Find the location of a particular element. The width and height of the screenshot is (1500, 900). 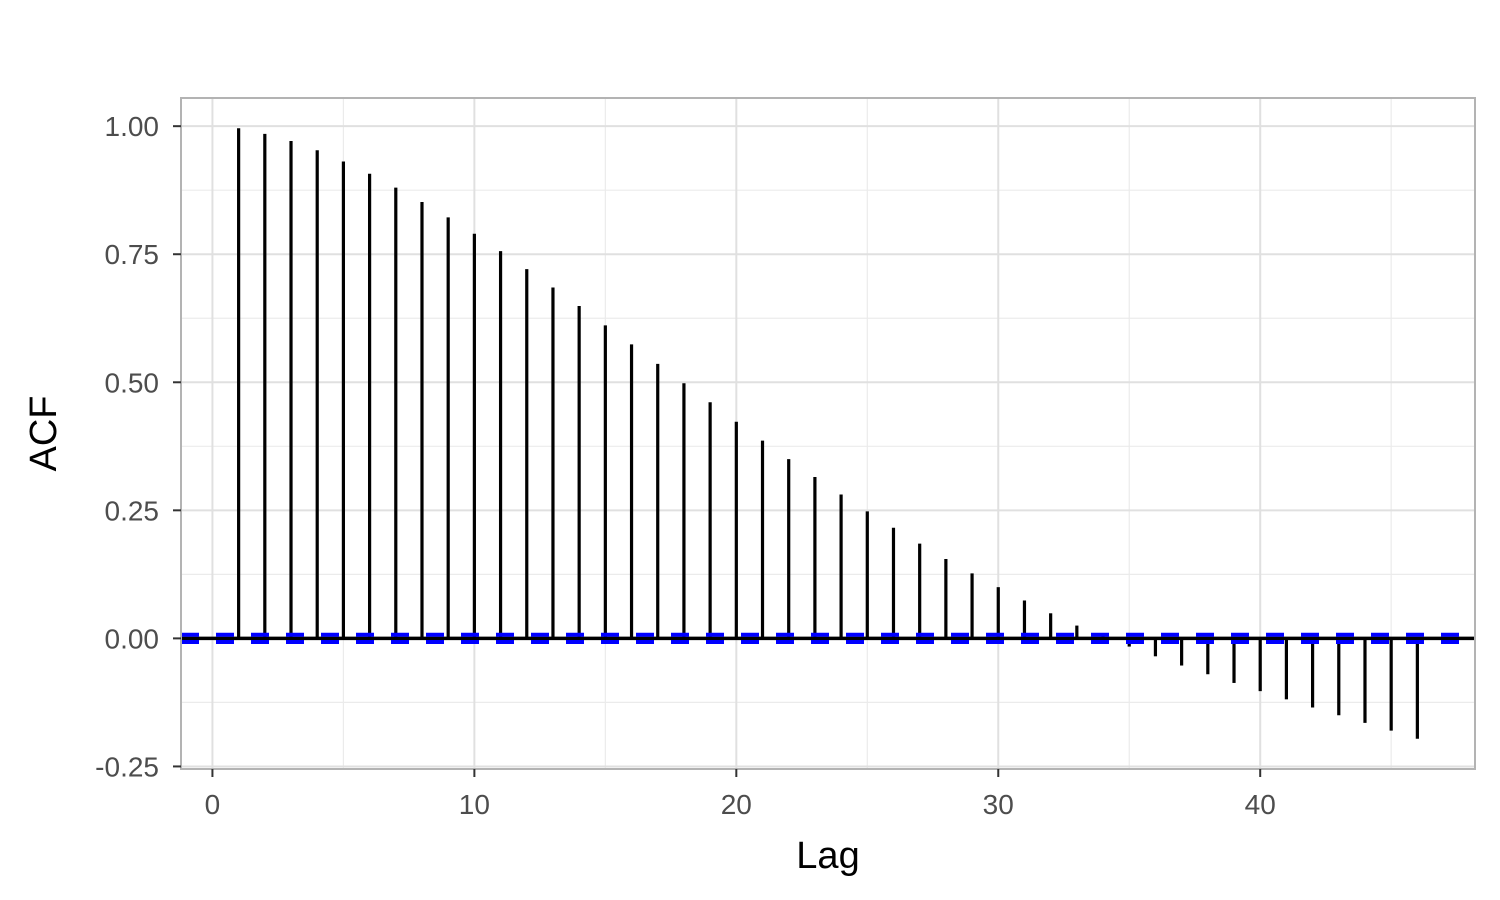

x-tick-label: 0 is located at coordinates (213, 804).